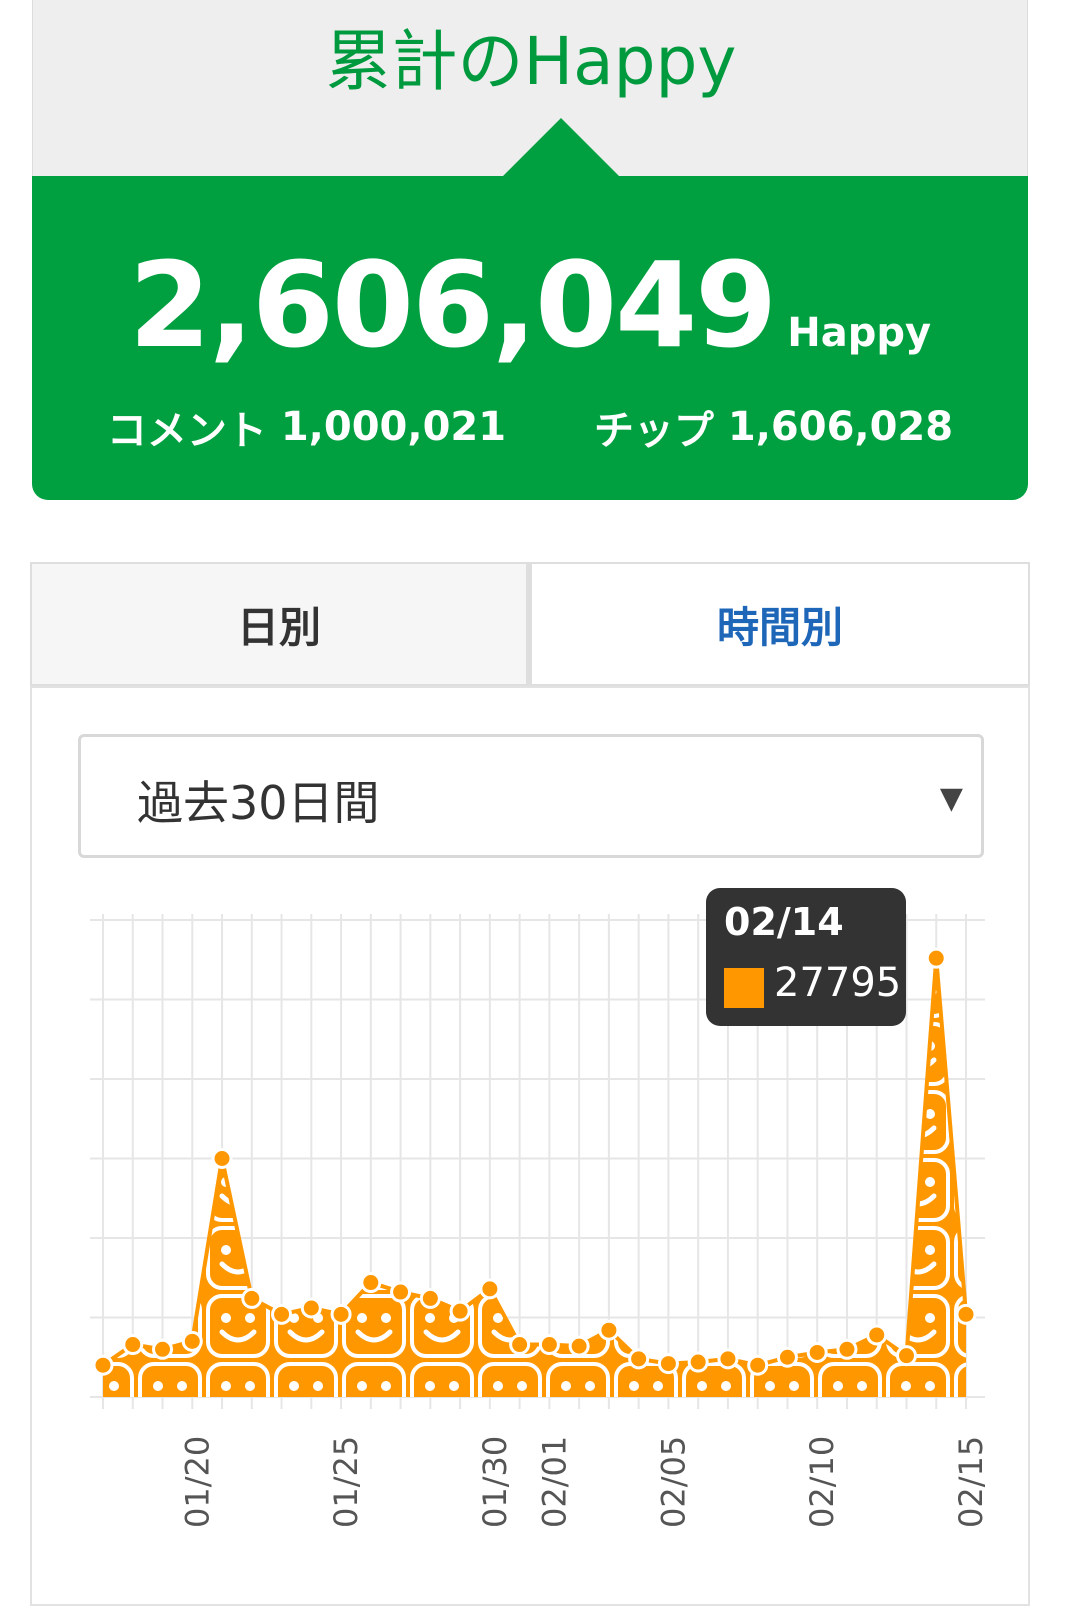 This screenshot has height=1606, width=1080. I want to click on period-select: 過去30日間 ▼, so click(531, 796).